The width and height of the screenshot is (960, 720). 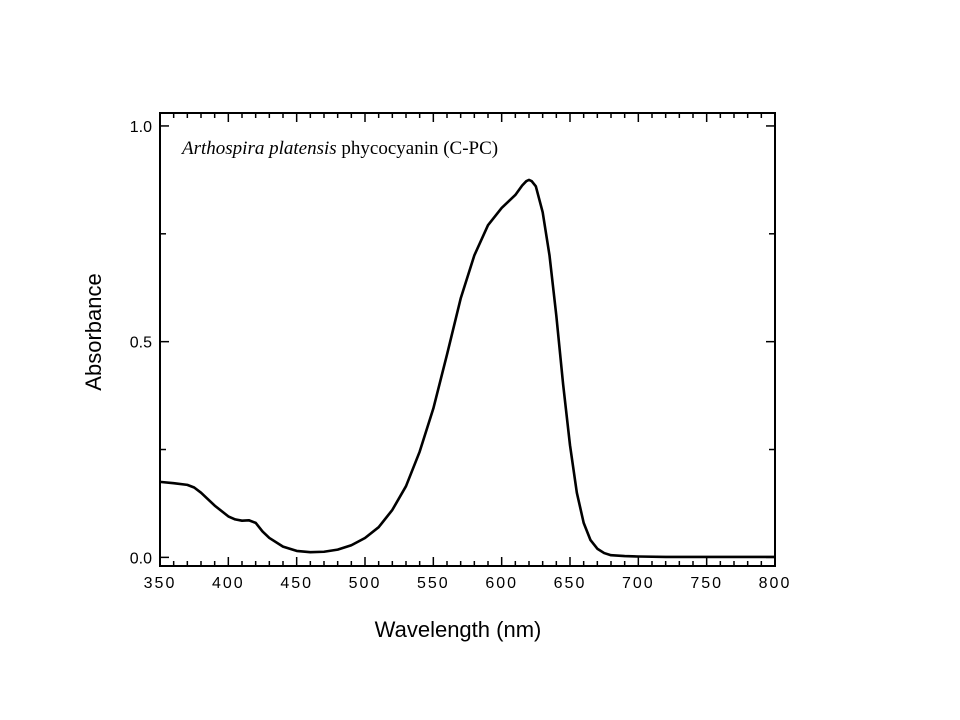 What do you see at coordinates (433, 583) in the screenshot?
I see `x-tick-label: 550` at bounding box center [433, 583].